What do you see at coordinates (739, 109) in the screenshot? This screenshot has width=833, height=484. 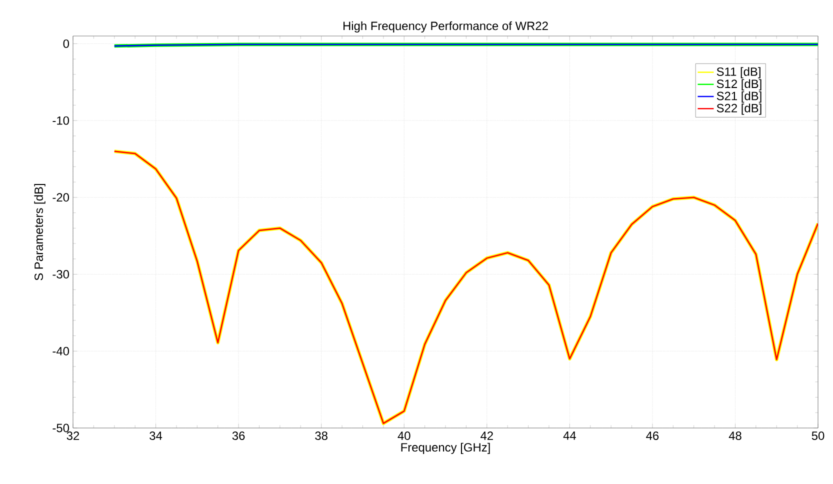 I see `legend-label: S22 [dB]` at bounding box center [739, 109].